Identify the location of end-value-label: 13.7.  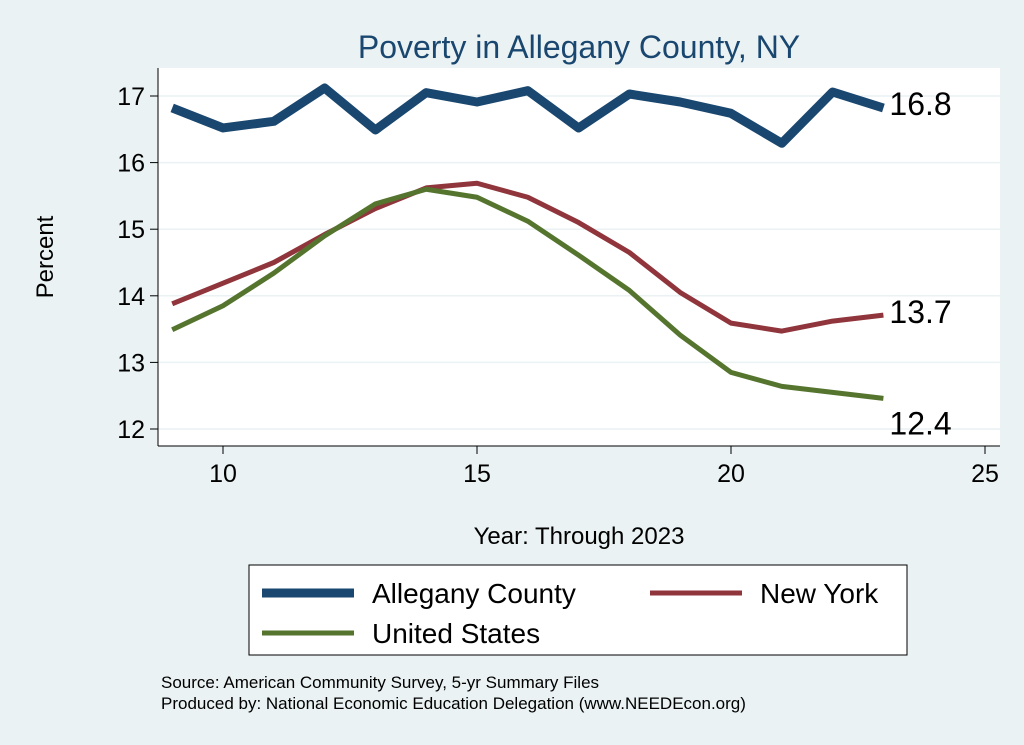
(920, 312).